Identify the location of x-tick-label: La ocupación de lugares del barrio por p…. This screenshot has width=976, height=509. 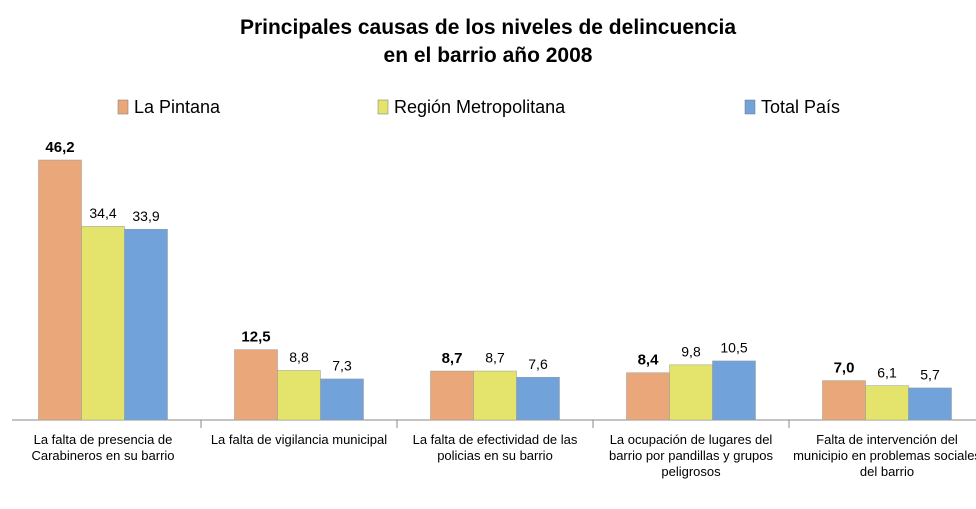
(691, 455).